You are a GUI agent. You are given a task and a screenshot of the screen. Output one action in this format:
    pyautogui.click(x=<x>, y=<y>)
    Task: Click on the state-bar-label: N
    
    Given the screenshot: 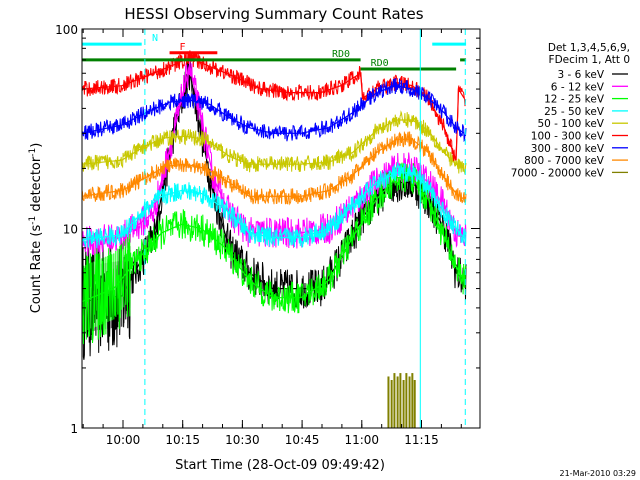 What is the action you would take?
    pyautogui.click(x=155, y=38)
    